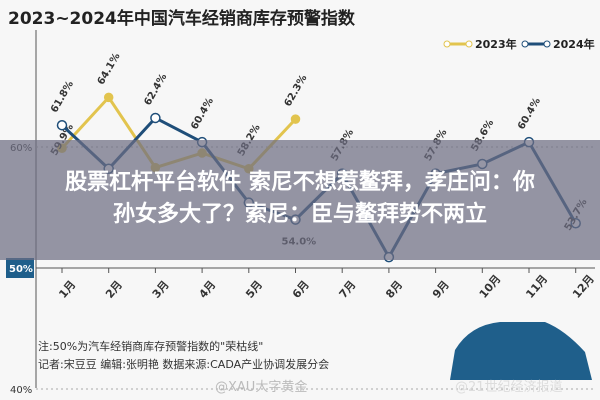 The width and height of the screenshot is (600, 400). I want to click on data-label: 64.1%, so click(109, 69).